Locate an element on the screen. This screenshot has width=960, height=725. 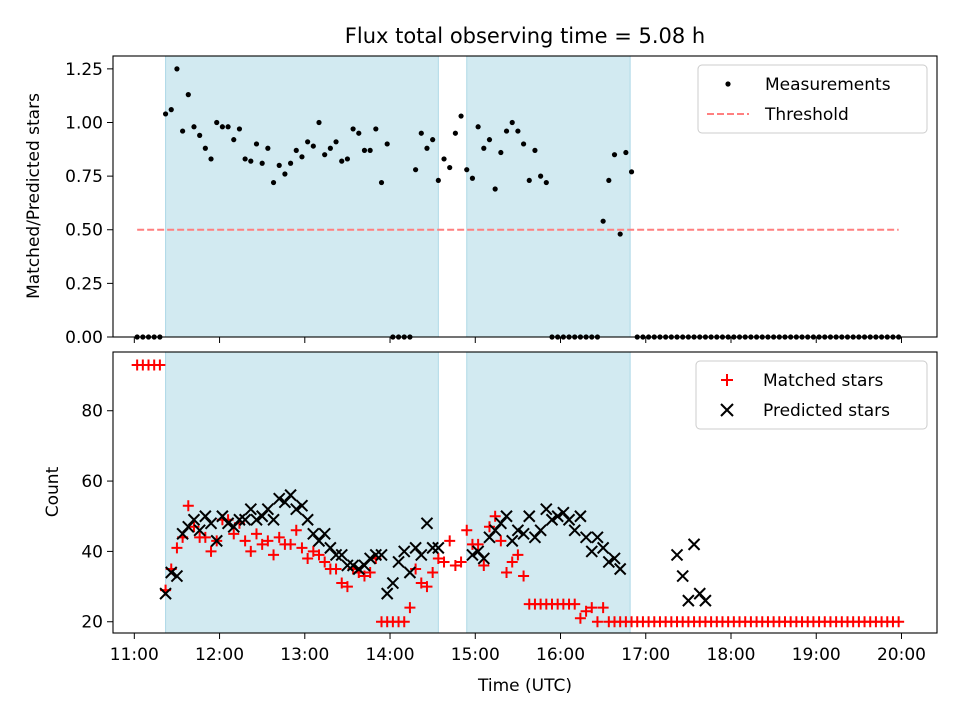
x-tick-label: 17:00 is located at coordinates (645, 655).